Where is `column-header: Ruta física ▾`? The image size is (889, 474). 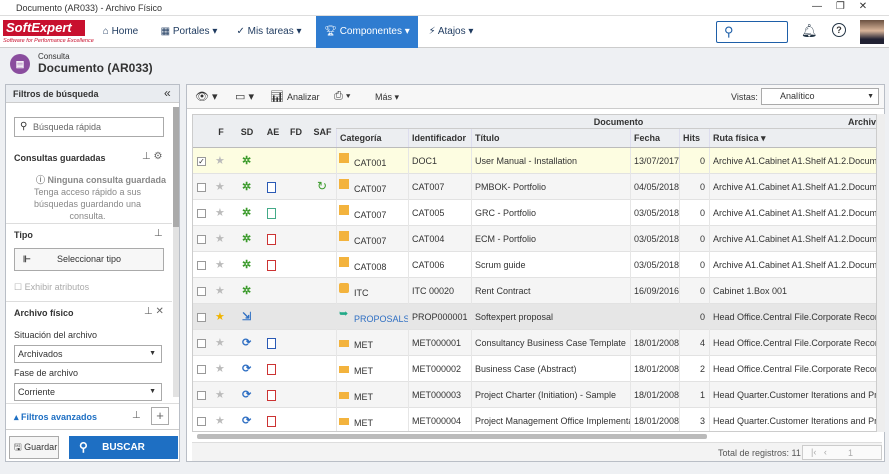
column-header: Ruta física ▾ is located at coordinates (792, 138).